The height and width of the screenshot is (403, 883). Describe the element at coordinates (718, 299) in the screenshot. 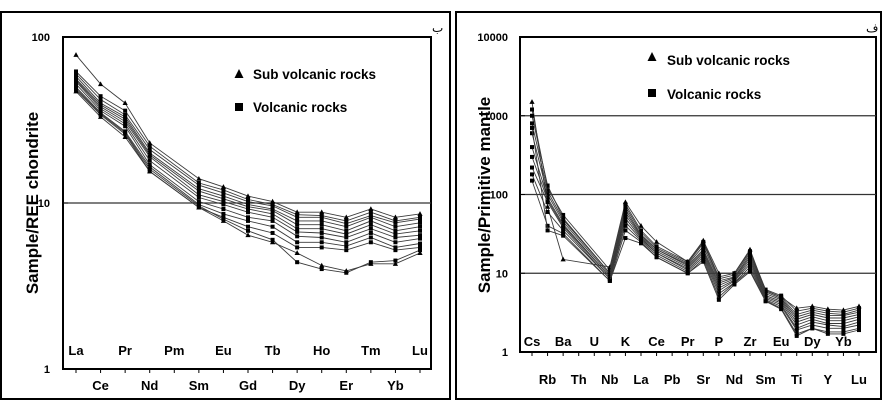

I see `pm-series-10-point-p` at that location.